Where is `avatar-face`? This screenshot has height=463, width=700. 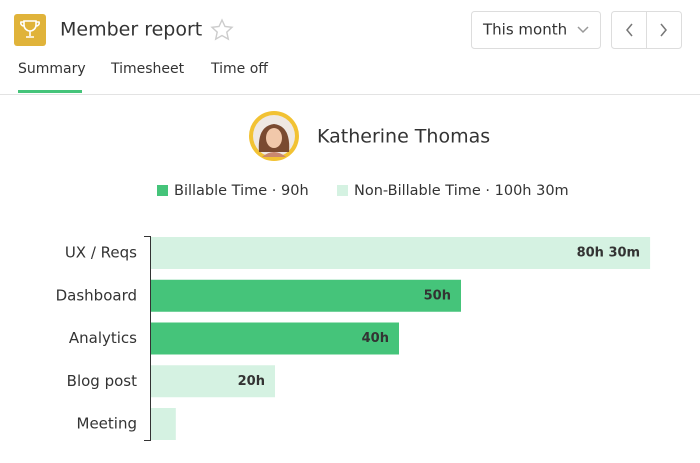 avatar-face is located at coordinates (274, 138).